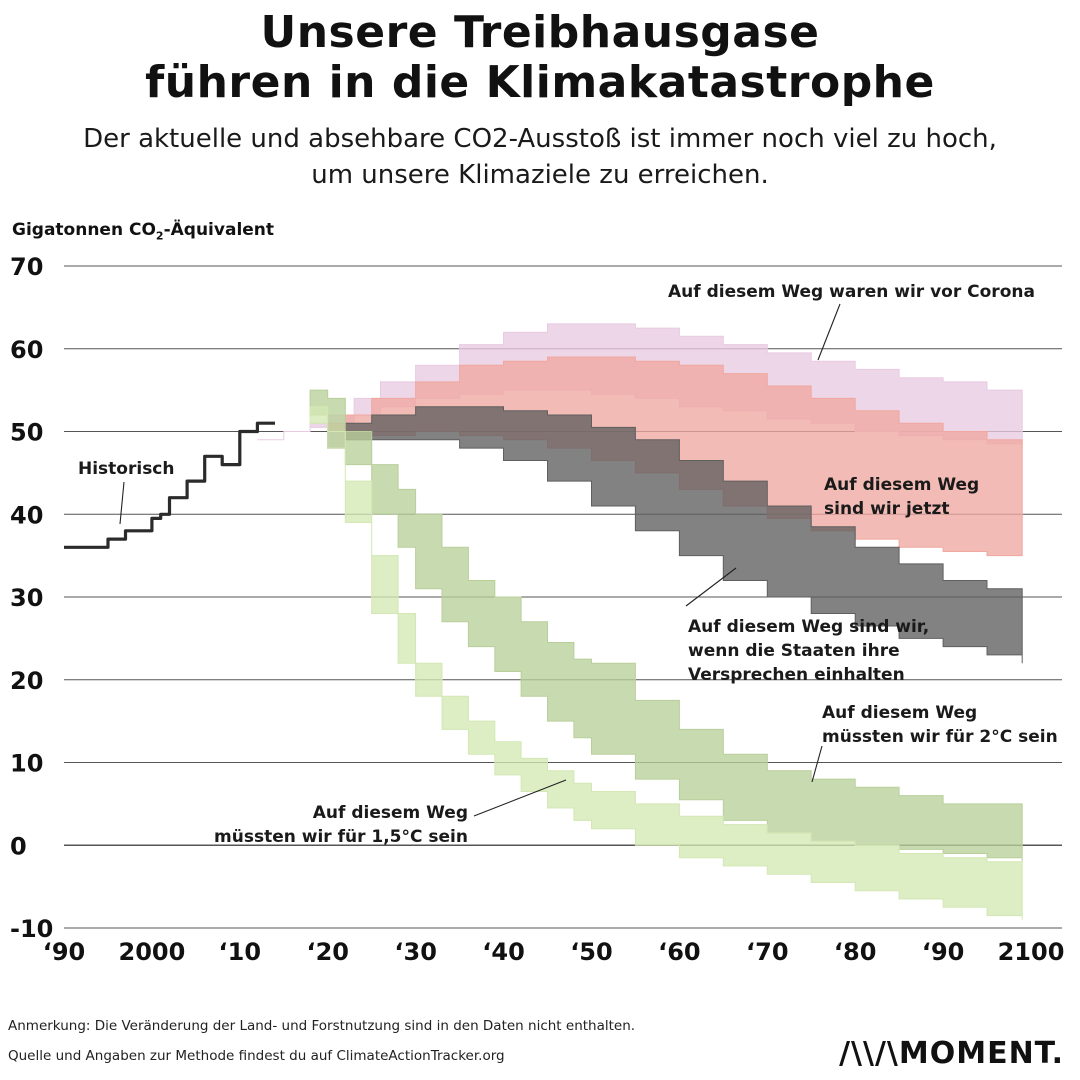 The image size is (1080, 1080). What do you see at coordinates (26, 433) in the screenshot?
I see `y-tick-label: 50` at bounding box center [26, 433].